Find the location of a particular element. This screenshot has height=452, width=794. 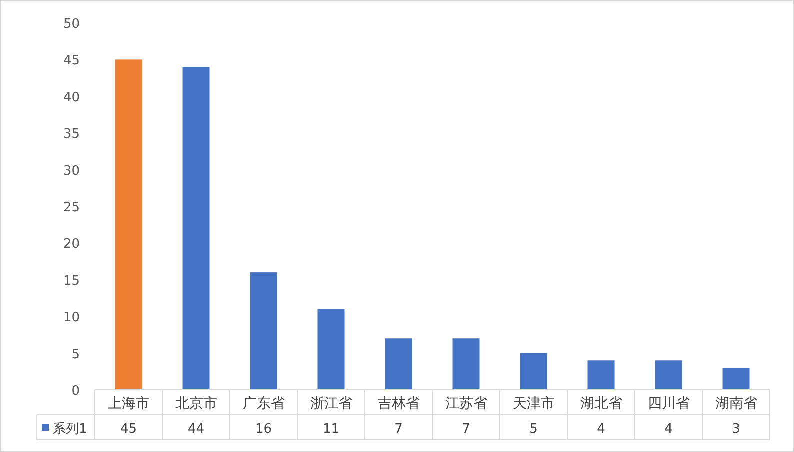

x-tick-label: 天津市 is located at coordinates (533, 404).